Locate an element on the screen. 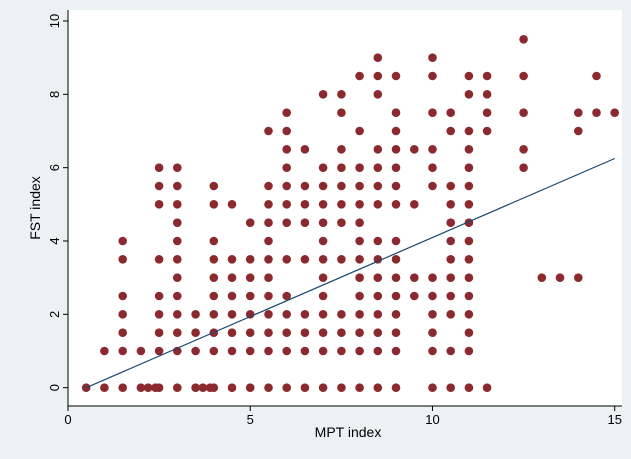 Image resolution: width=631 pixels, height=459 pixels. y-tick-label: 0 is located at coordinates (54, 387).